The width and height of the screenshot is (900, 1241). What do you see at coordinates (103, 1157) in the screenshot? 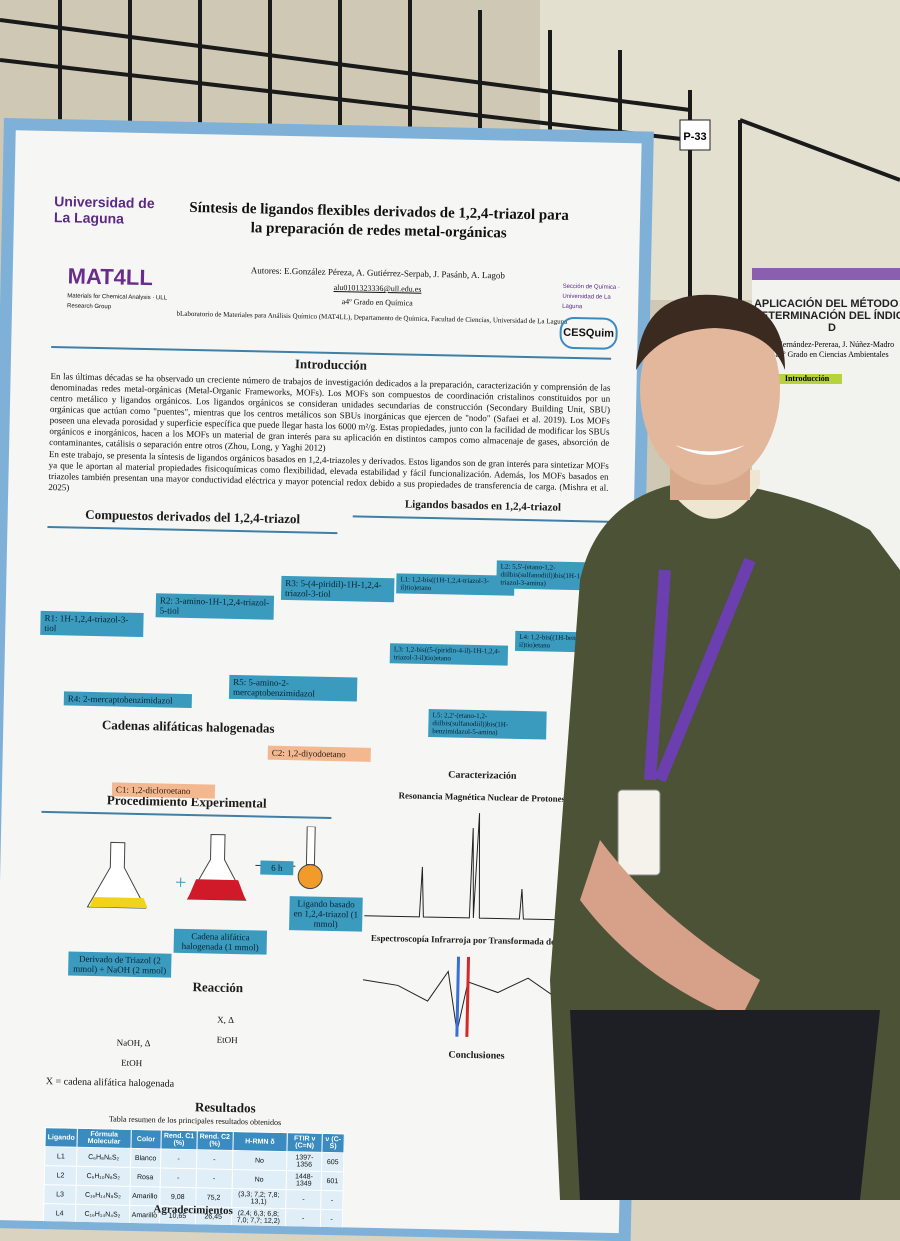
I see `table-cell: C₆H₈N₆S₂` at bounding box center [103, 1157].